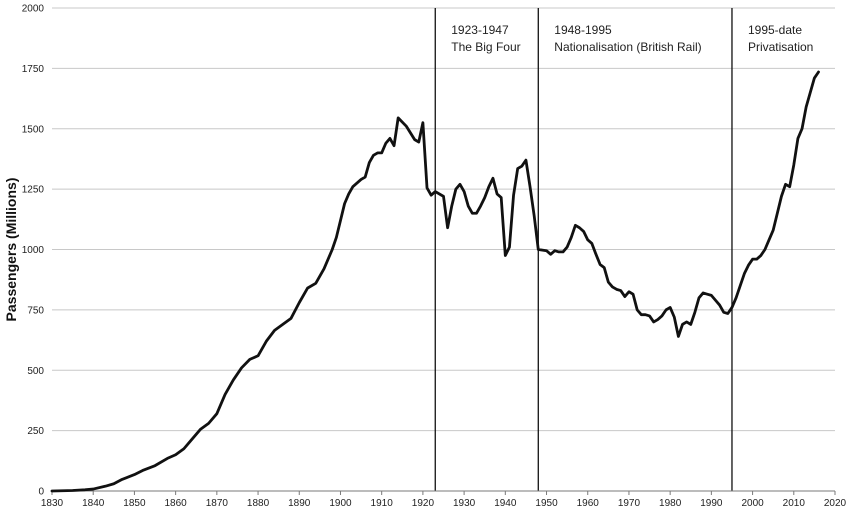 The image size is (850, 517). What do you see at coordinates (11, 250) in the screenshot?
I see `y-axis-title: Passengers (Millions)` at bounding box center [11, 250].